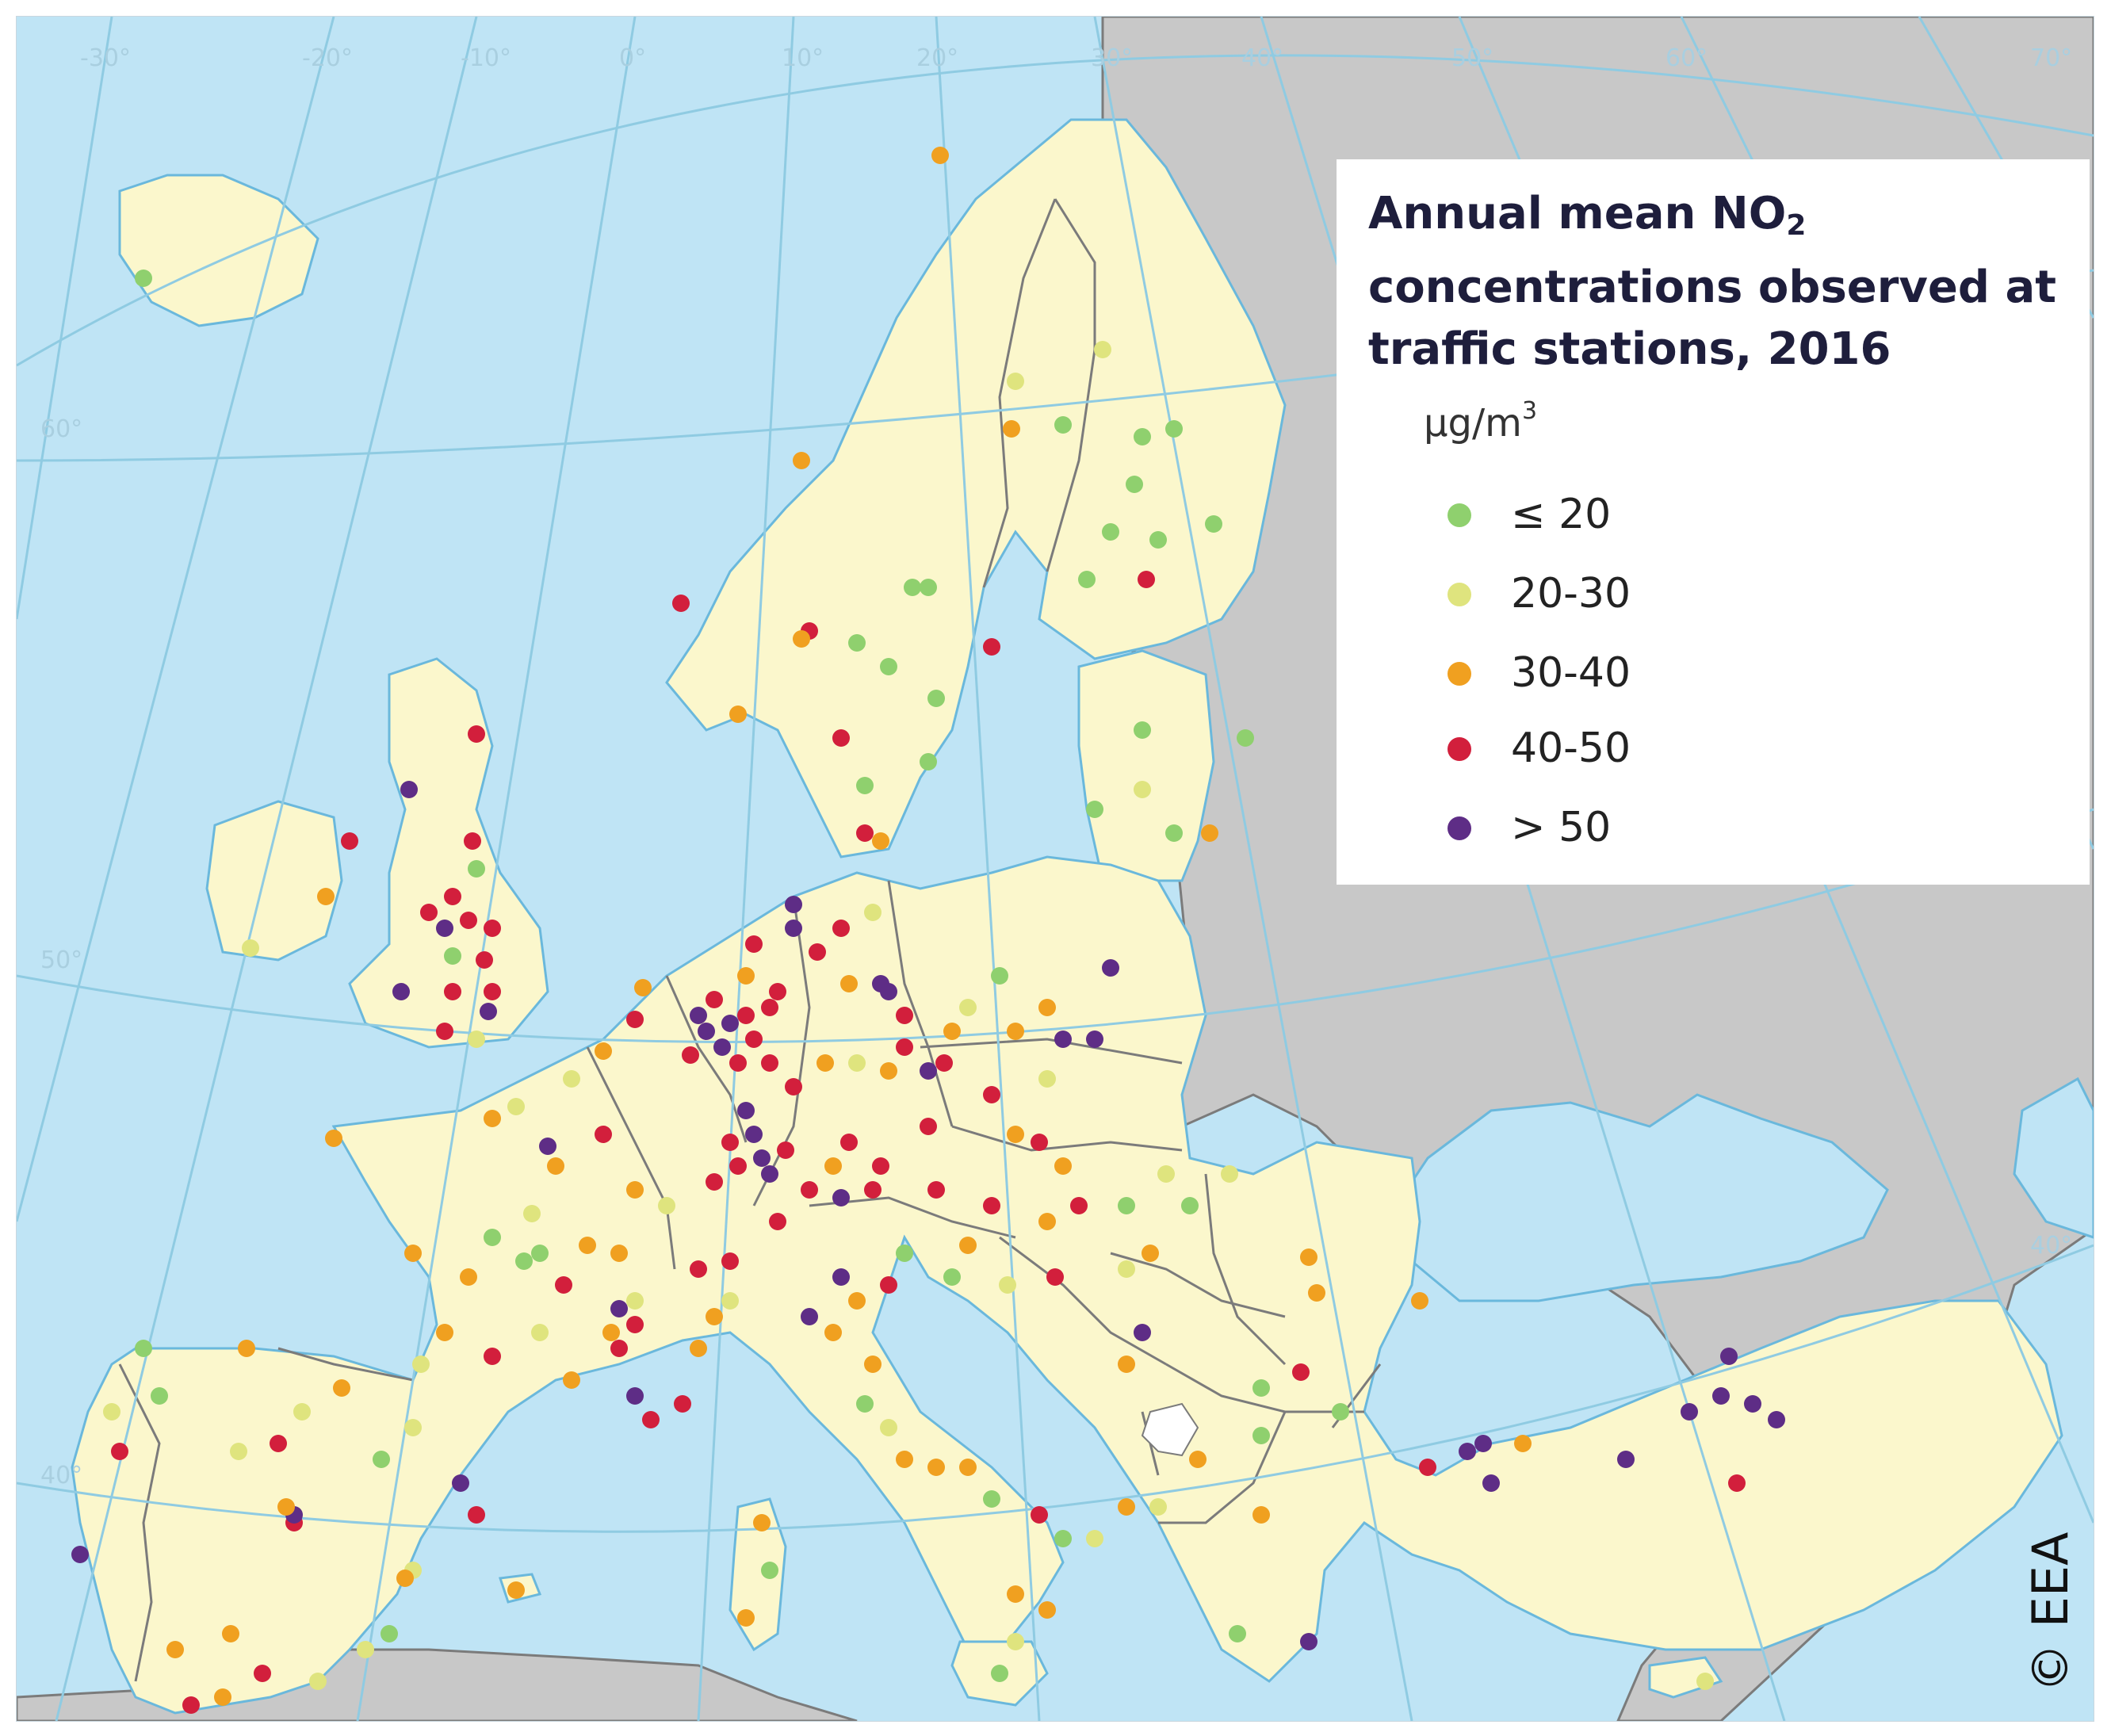  Describe the element at coordinates (1642, 1197) in the screenshot. I see `black-sea` at that location.